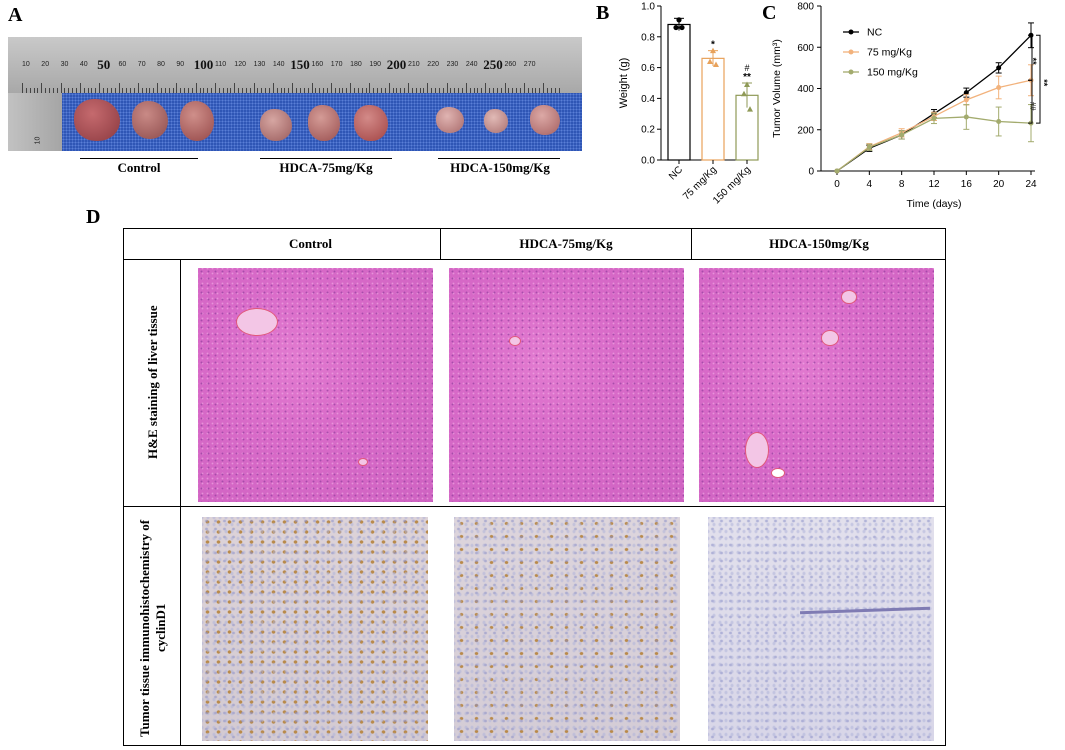  I want to click on ruler-tick-label: 240, so click(471, 64).